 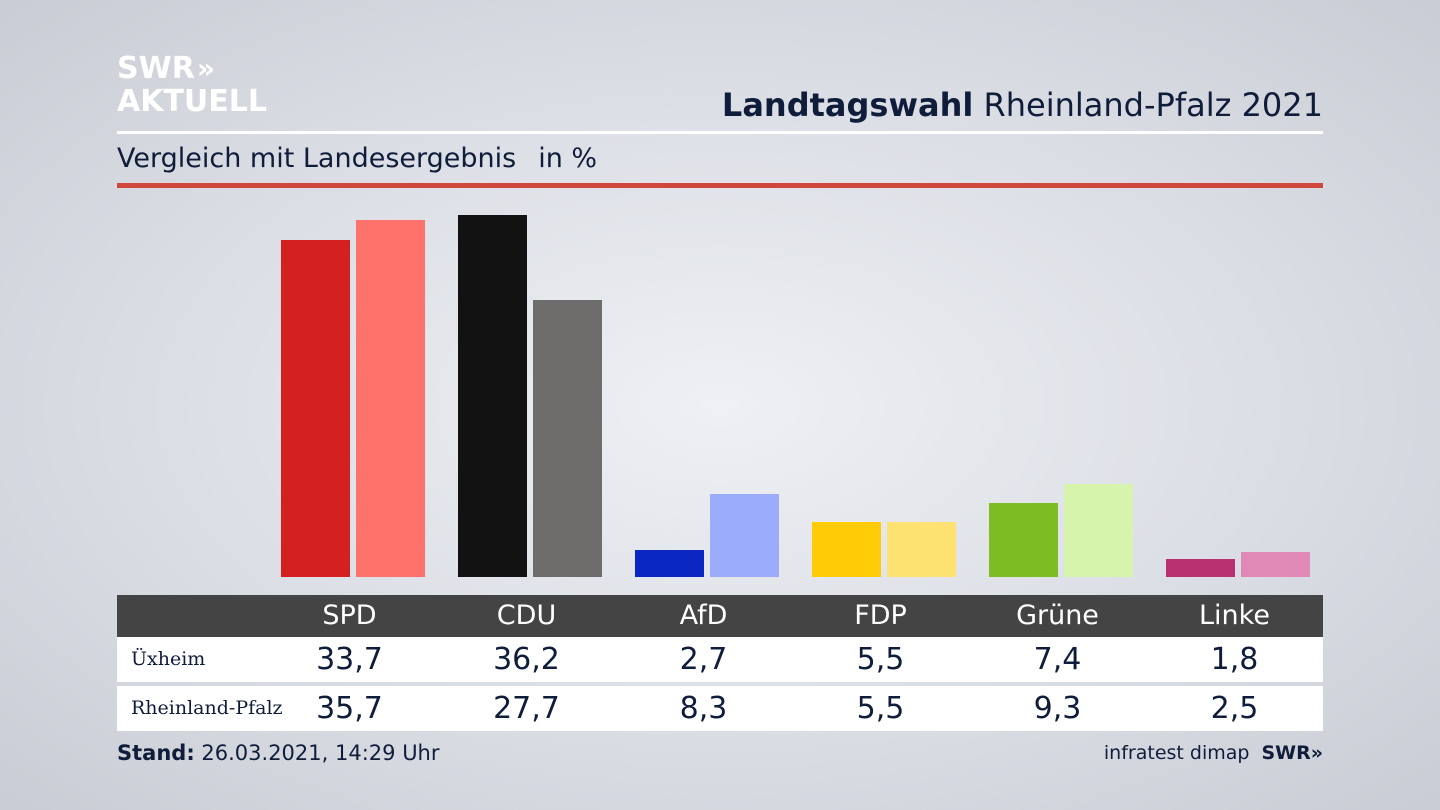 What do you see at coordinates (1234, 659) in the screenshot?
I see `value-cell: 1,8` at bounding box center [1234, 659].